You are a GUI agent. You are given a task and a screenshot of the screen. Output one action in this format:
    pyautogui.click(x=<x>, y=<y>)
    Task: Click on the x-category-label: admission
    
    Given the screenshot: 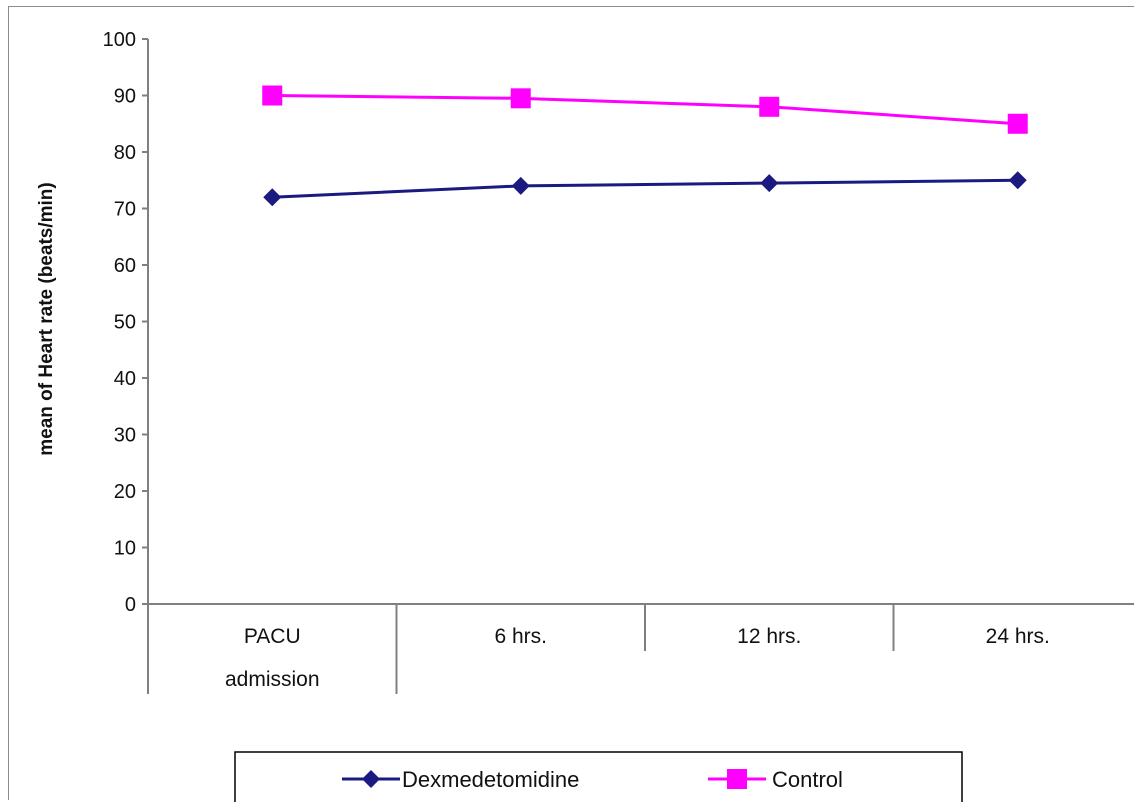 What is the action you would take?
    pyautogui.click(x=272, y=679)
    